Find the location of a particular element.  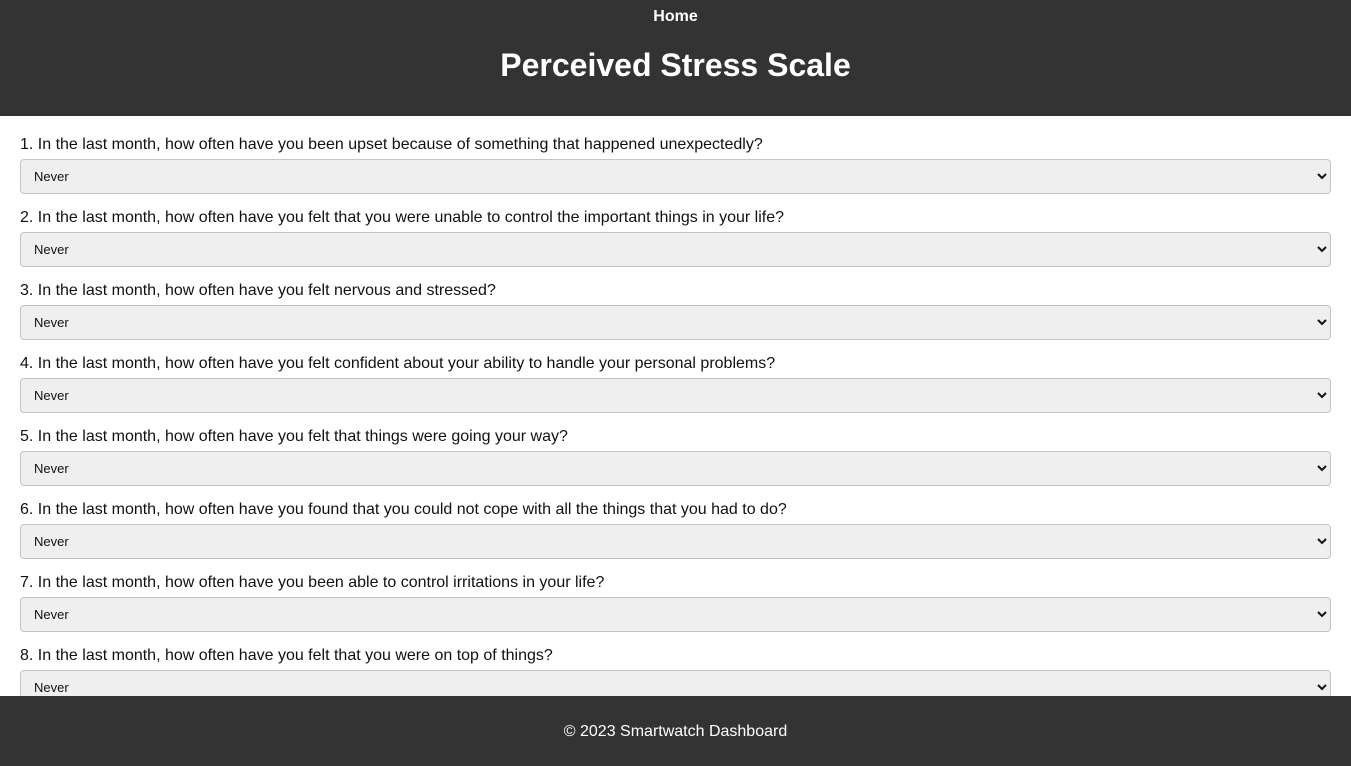

question-8-select: Never is located at coordinates (675, 683).